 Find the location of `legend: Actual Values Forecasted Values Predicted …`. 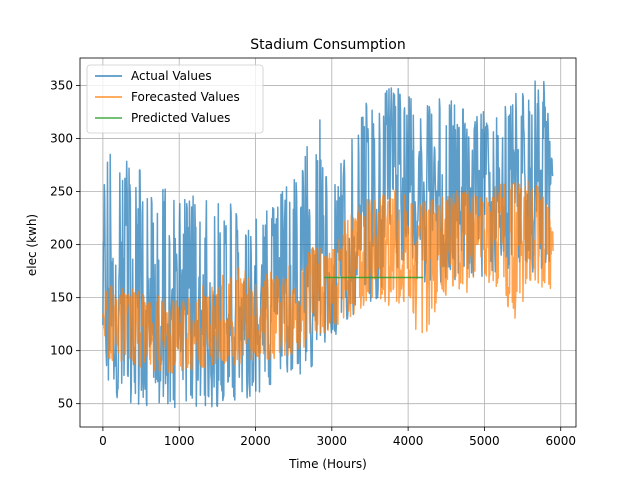

legend: Actual Values Forecasted Values Predicted … is located at coordinates (175, 99).